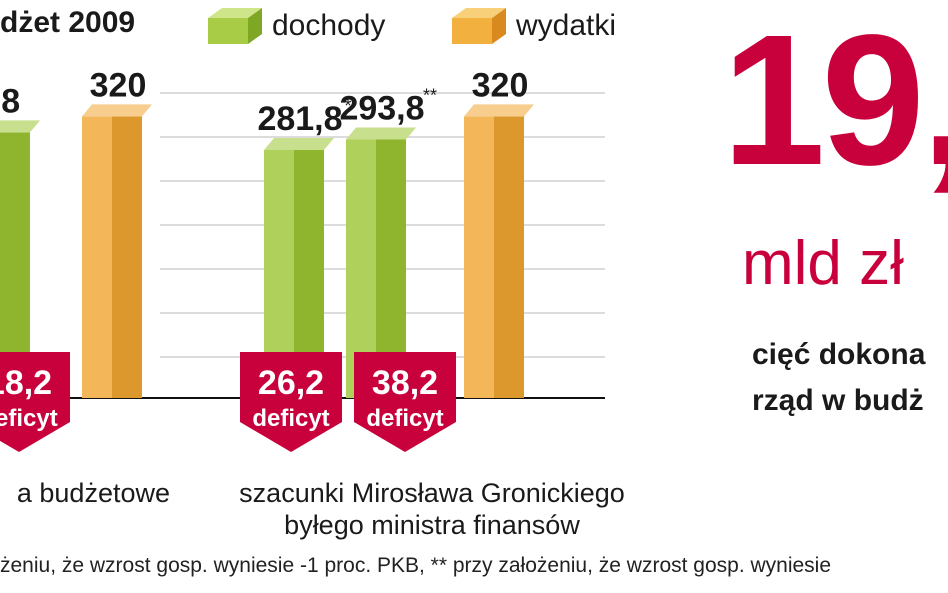 Image resolution: width=948 pixels, height=593 pixels. Describe the element at coordinates (432, 525) in the screenshot. I see `group-caption-gronicki-line2: byłego ministra finansów` at that location.